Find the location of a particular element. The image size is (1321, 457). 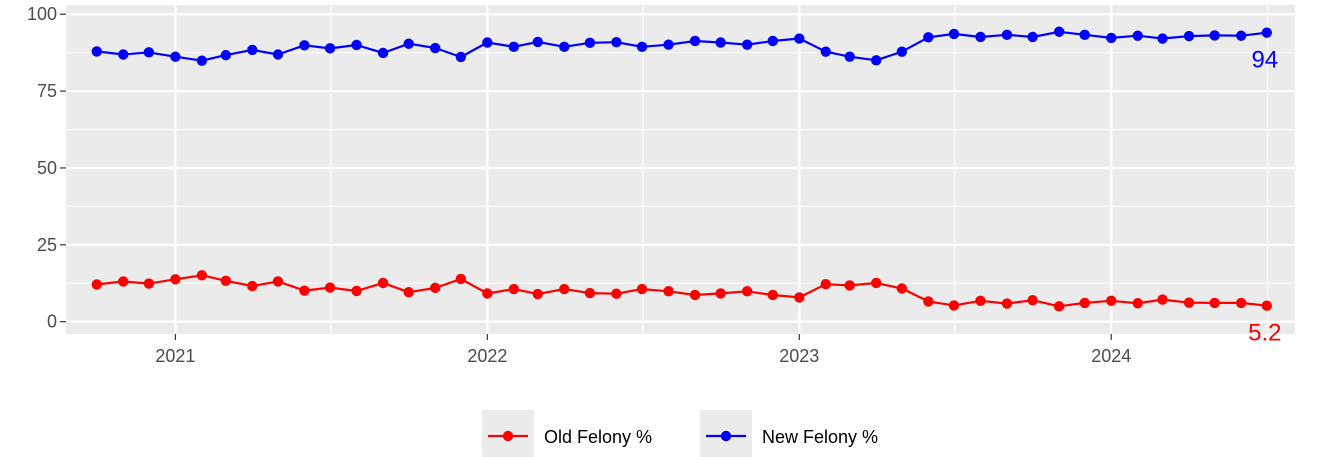

y-tick-label: 25 is located at coordinates (47, 245).